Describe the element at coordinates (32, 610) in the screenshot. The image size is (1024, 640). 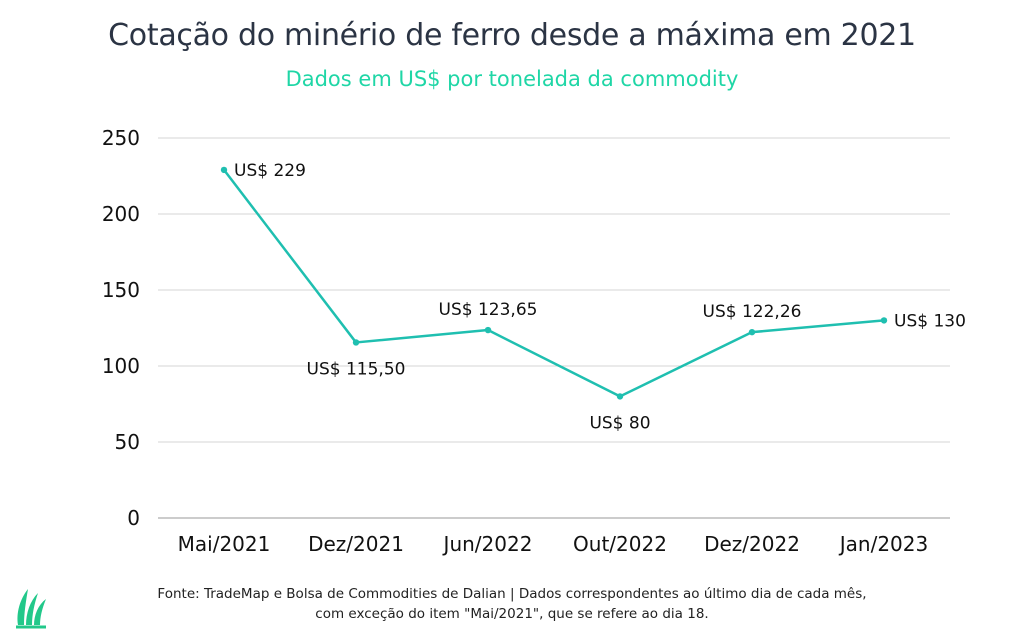
I see `green-leaf-logo-icon` at that location.